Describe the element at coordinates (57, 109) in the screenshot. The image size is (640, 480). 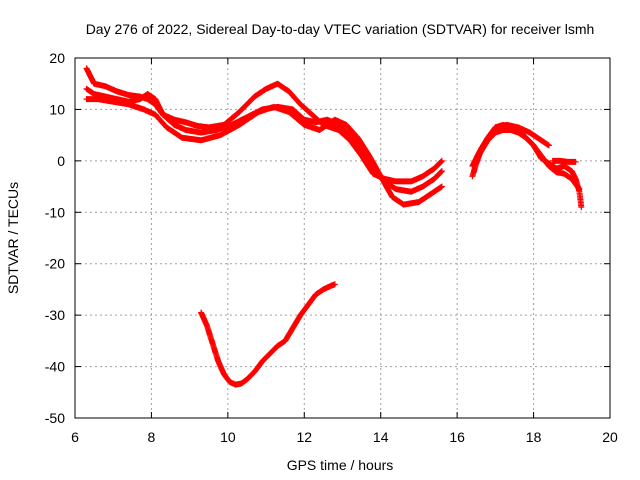
I see `y-tick-label: 10` at that location.